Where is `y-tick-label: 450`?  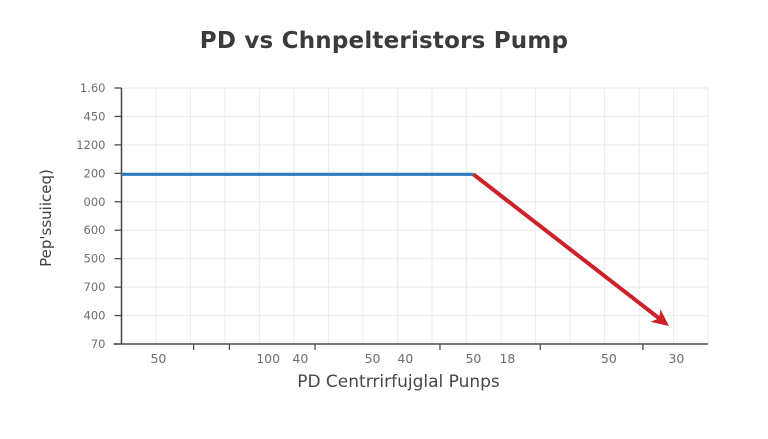 y-tick-label: 450 is located at coordinates (95, 116).